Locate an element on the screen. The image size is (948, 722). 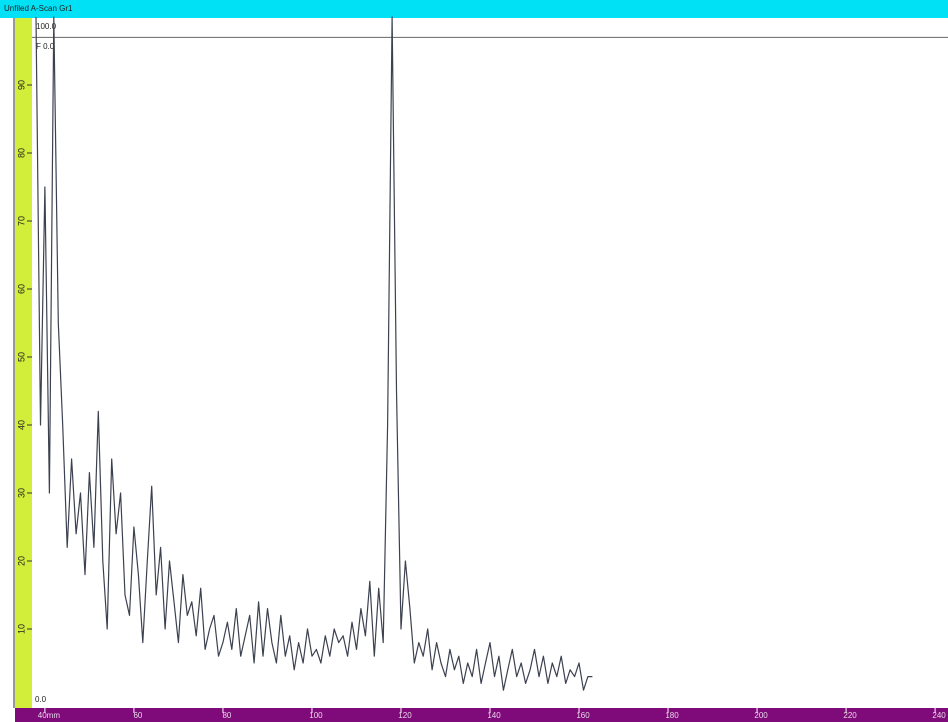
window-title: Unfiled A-Scan Gr1 is located at coordinates (38, 8).